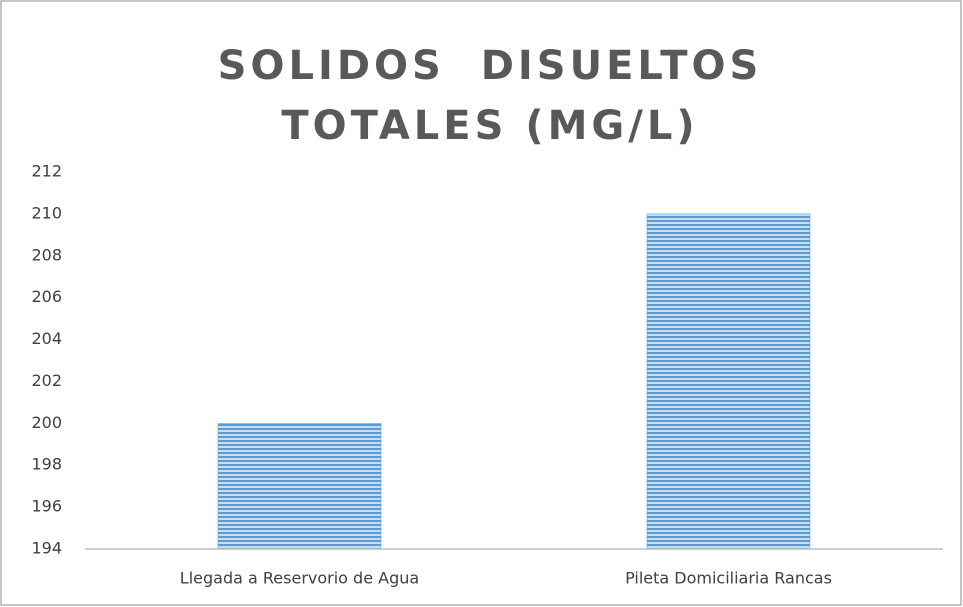  I want to click on x-tick-label: Pileta Domiciliaria Rancas, so click(728, 578).